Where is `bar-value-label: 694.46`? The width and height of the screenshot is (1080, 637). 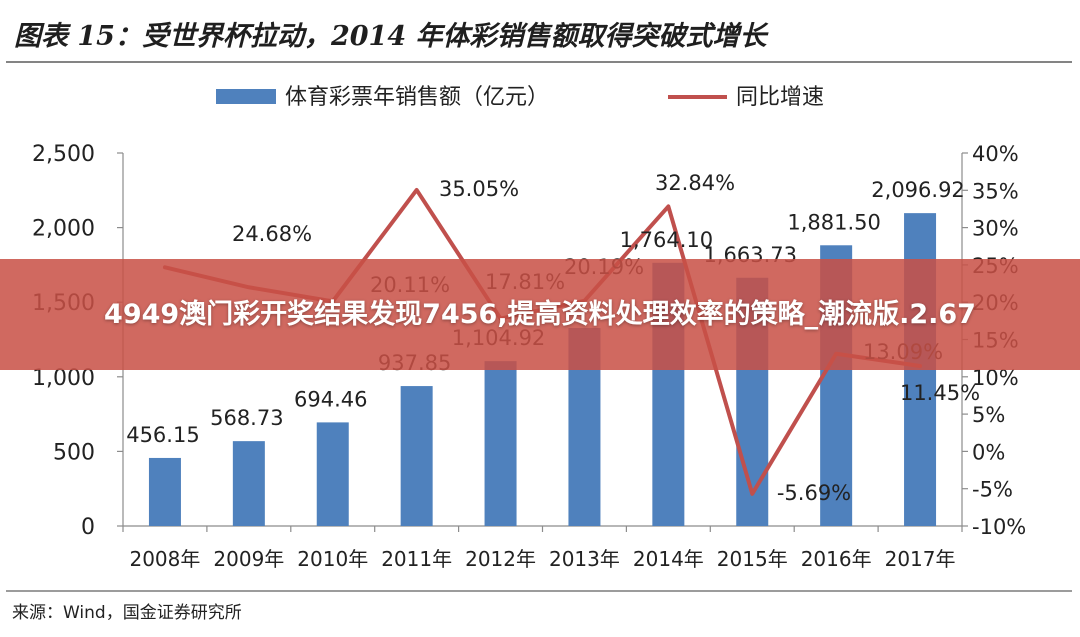 bar-value-label: 694.46 is located at coordinates (330, 399).